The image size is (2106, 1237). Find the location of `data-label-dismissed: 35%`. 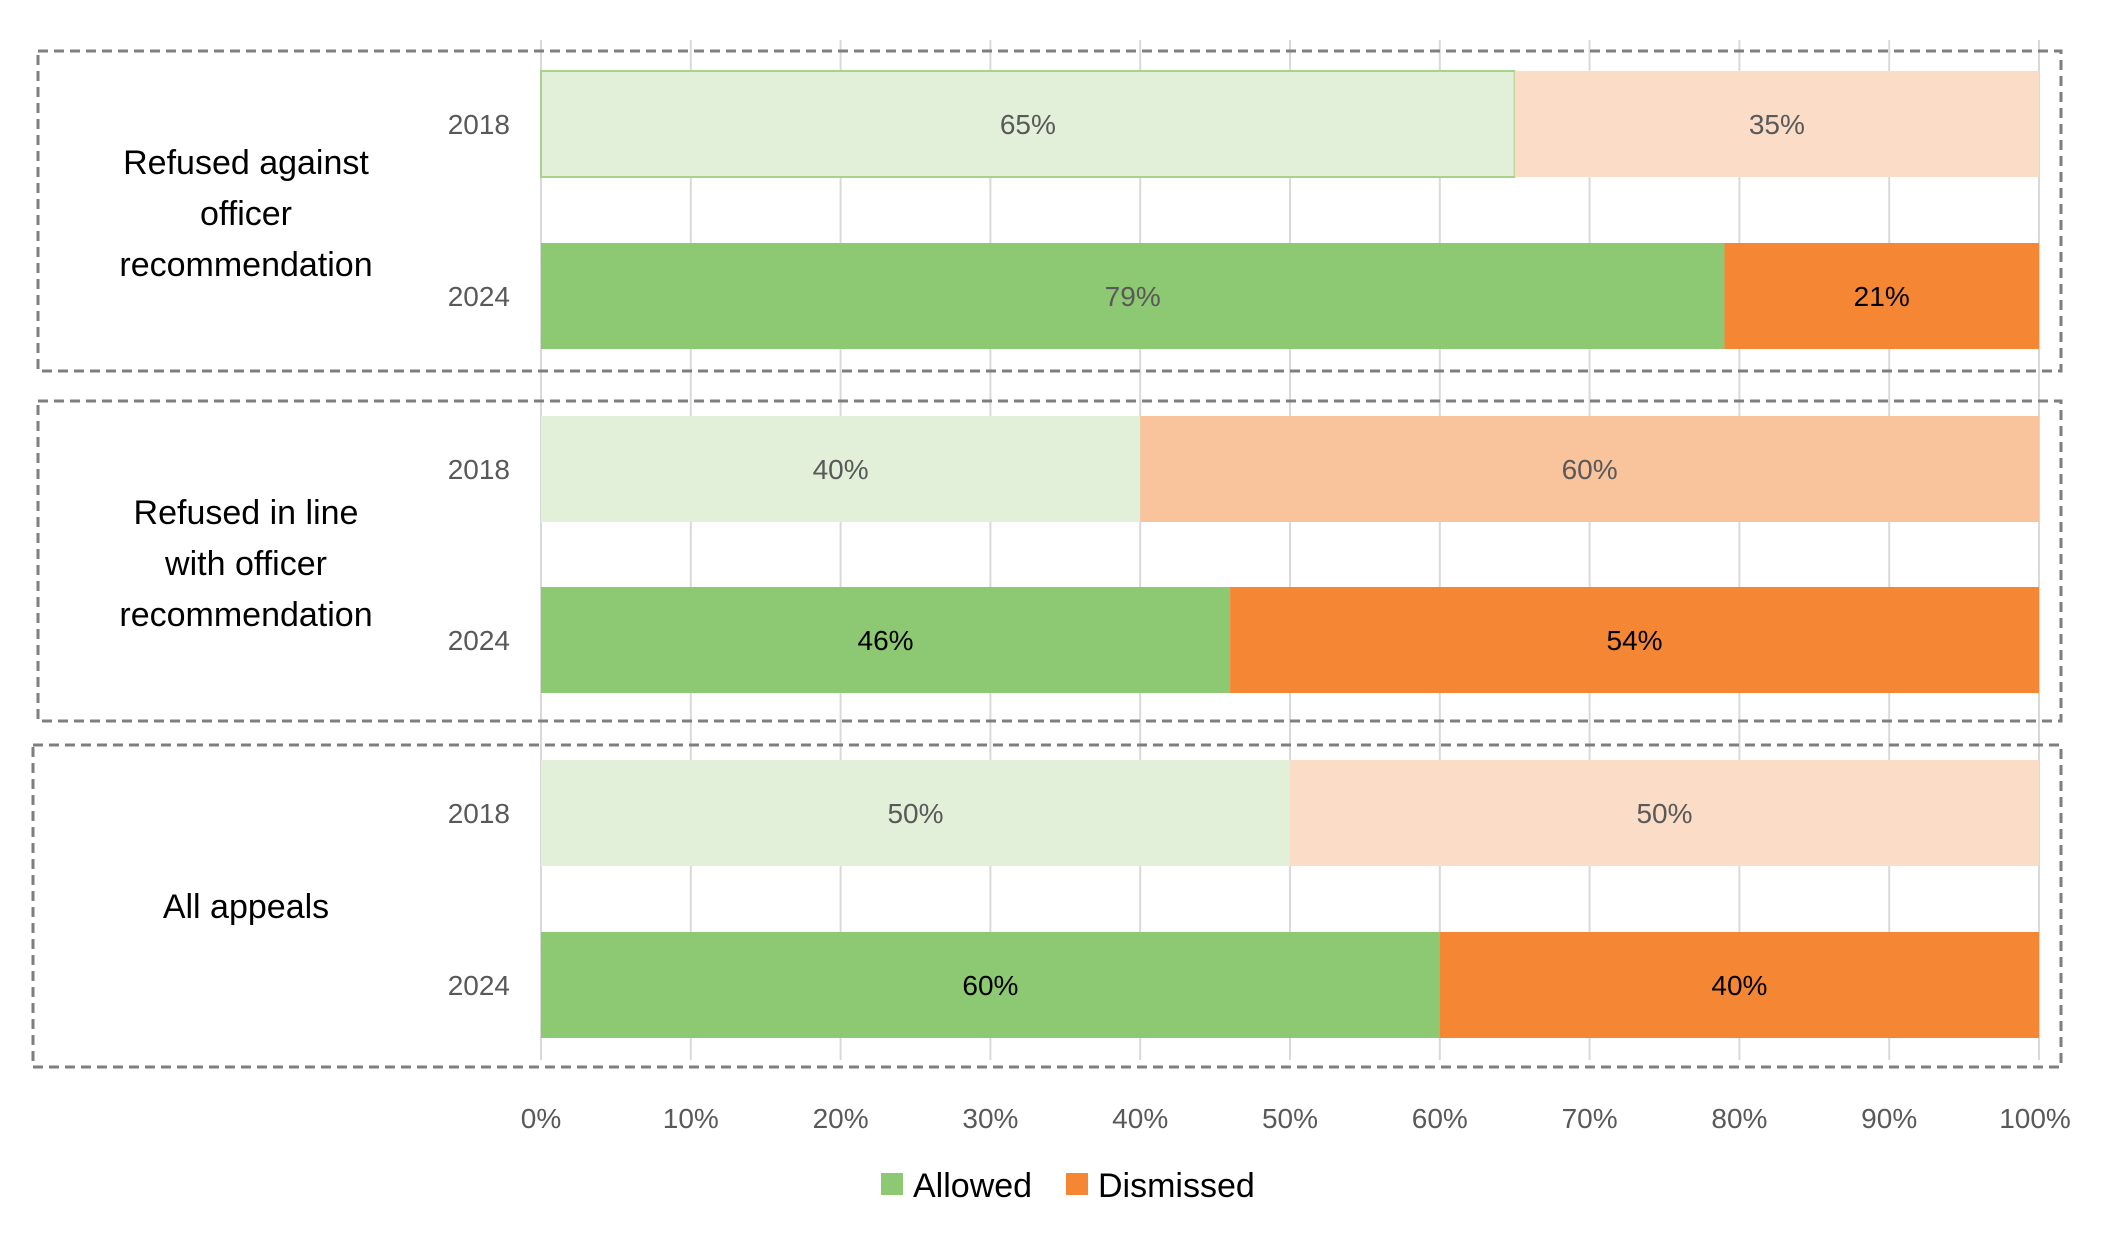

data-label-dismissed: 35% is located at coordinates (1777, 124).